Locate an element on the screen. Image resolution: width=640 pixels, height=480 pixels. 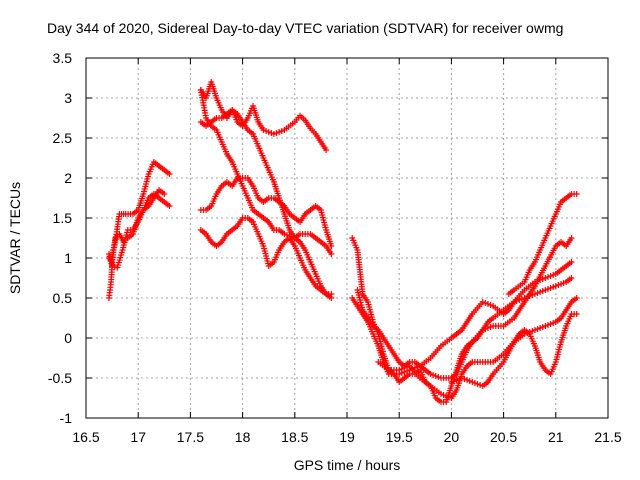
x-tick-label: 18 is located at coordinates (243, 437).